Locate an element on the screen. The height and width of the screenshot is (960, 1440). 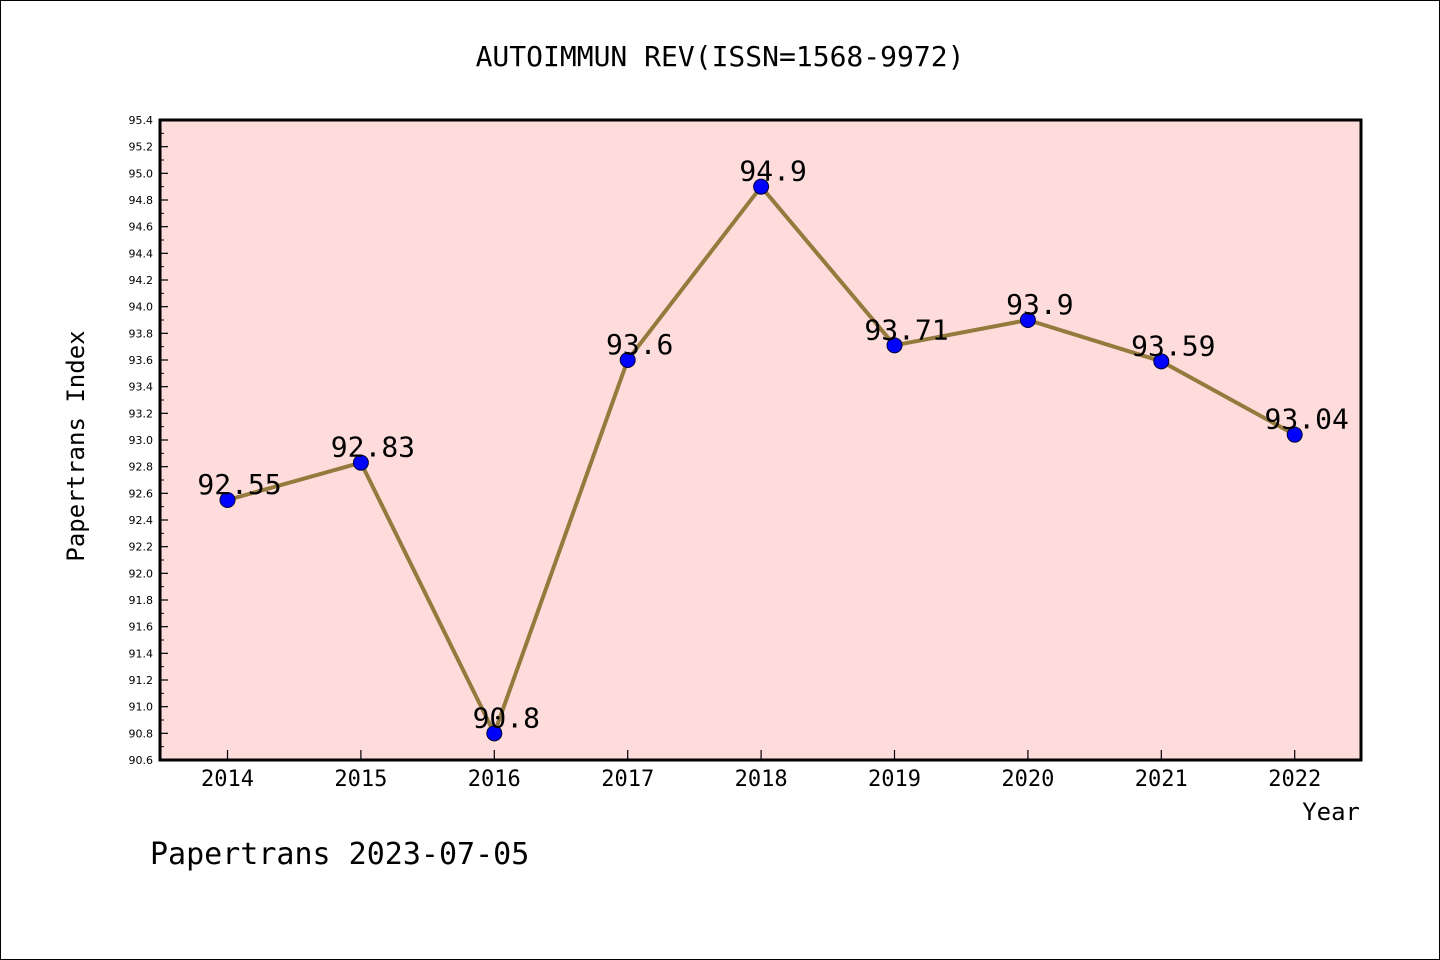
y-tick-label: 90.6 is located at coordinates (141, 760).